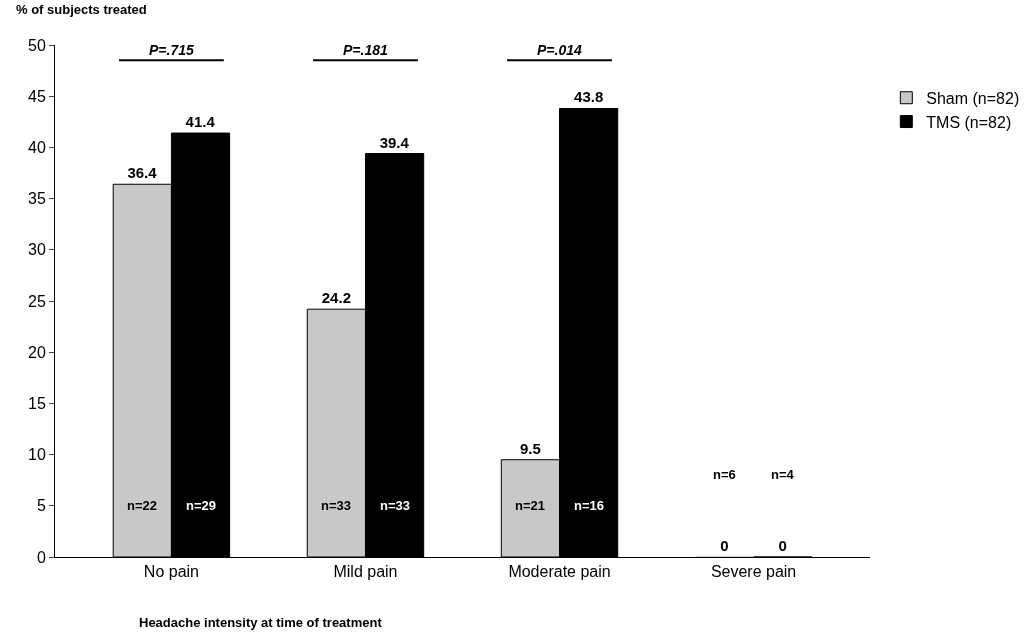 The image size is (1036, 632). Describe the element at coordinates (336, 298) in the screenshot. I see `data-label: 24.2` at that location.